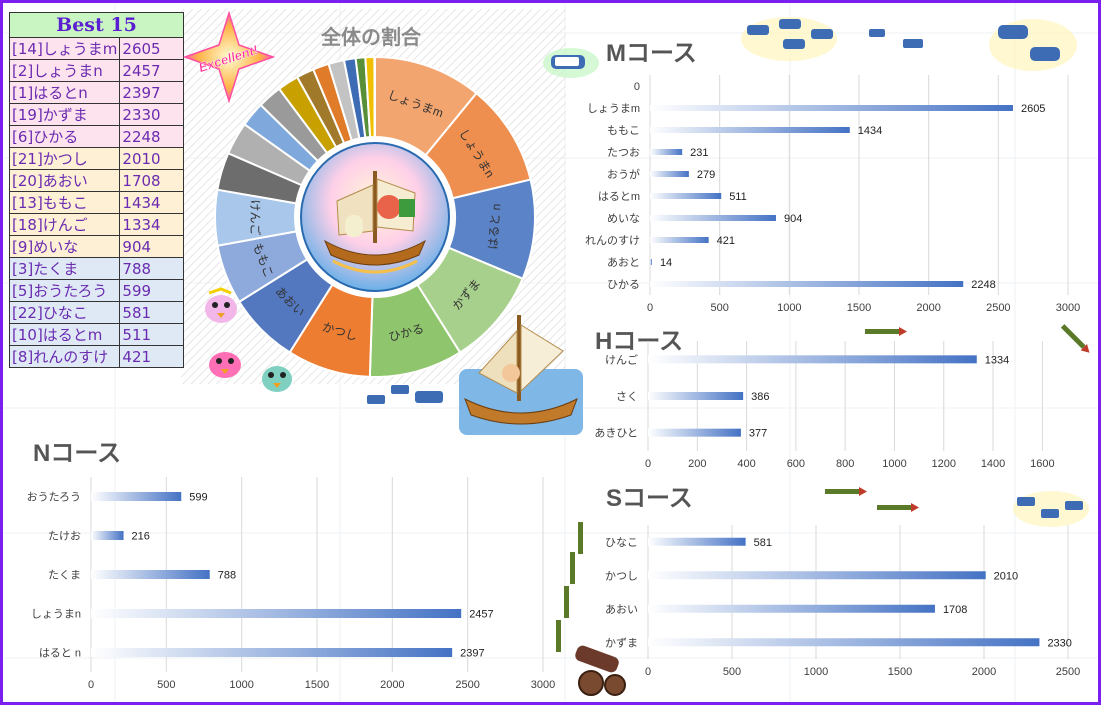  Describe the element at coordinates (151, 202) in the screenshot. I see `best-row-score: 1434` at that location.